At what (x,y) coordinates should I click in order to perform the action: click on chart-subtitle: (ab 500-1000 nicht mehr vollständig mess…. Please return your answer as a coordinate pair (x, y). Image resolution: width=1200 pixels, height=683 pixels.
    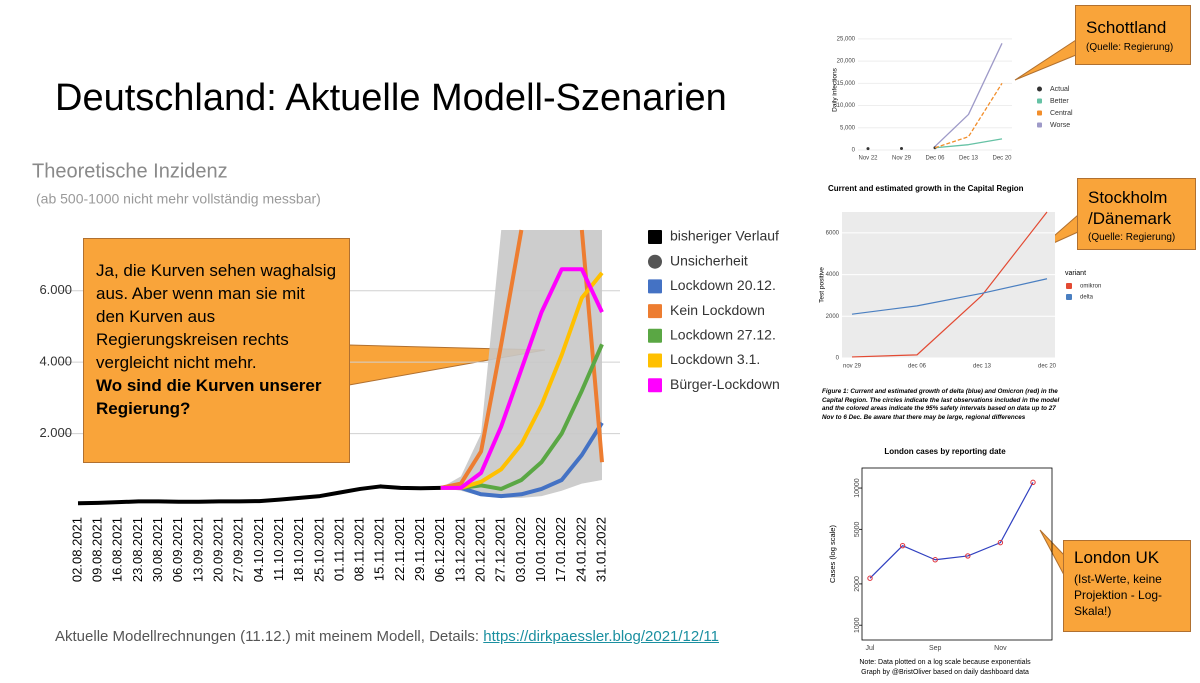
    Looking at the image, I should click on (178, 199).